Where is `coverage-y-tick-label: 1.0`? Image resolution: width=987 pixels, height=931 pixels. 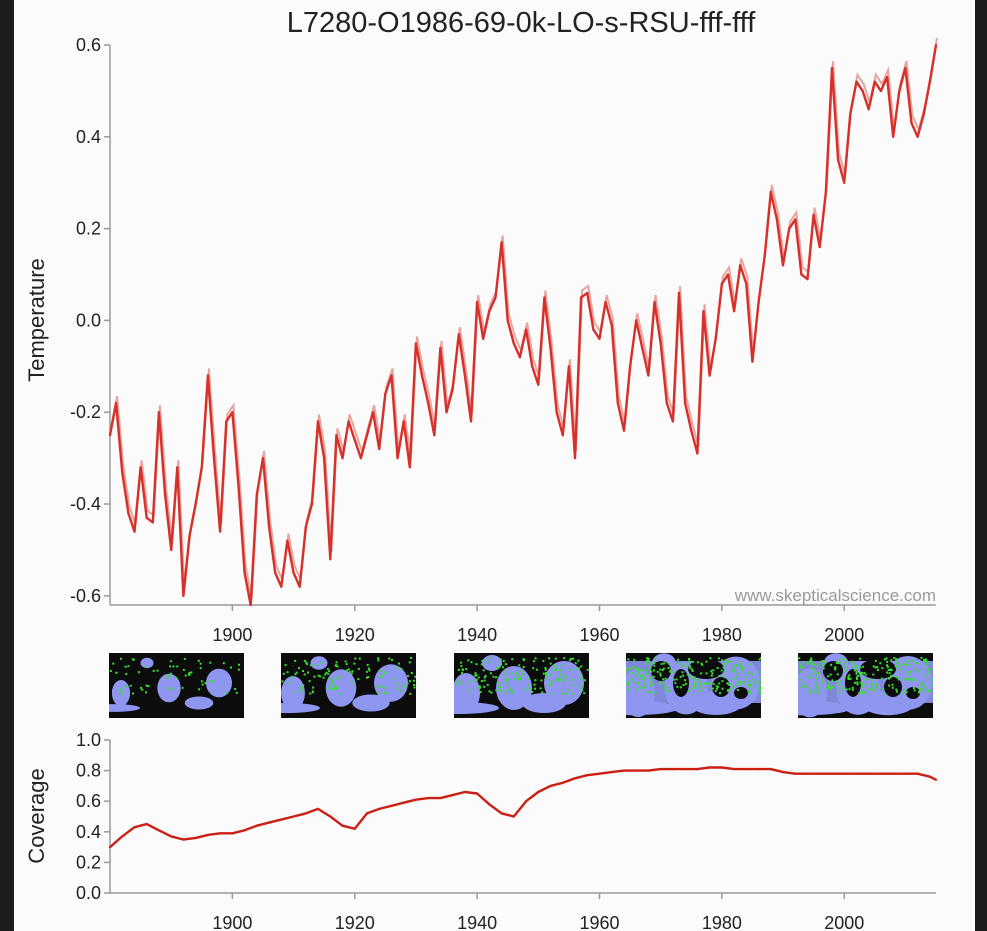
coverage-y-tick-label: 1.0 is located at coordinates (88, 740).